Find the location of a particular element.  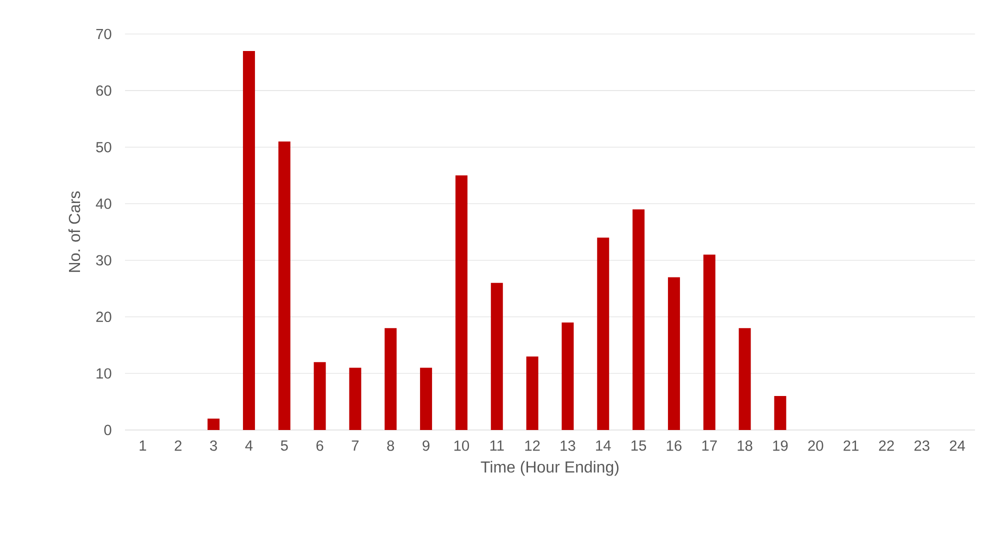

x-tick-label: 5 is located at coordinates (284, 445).